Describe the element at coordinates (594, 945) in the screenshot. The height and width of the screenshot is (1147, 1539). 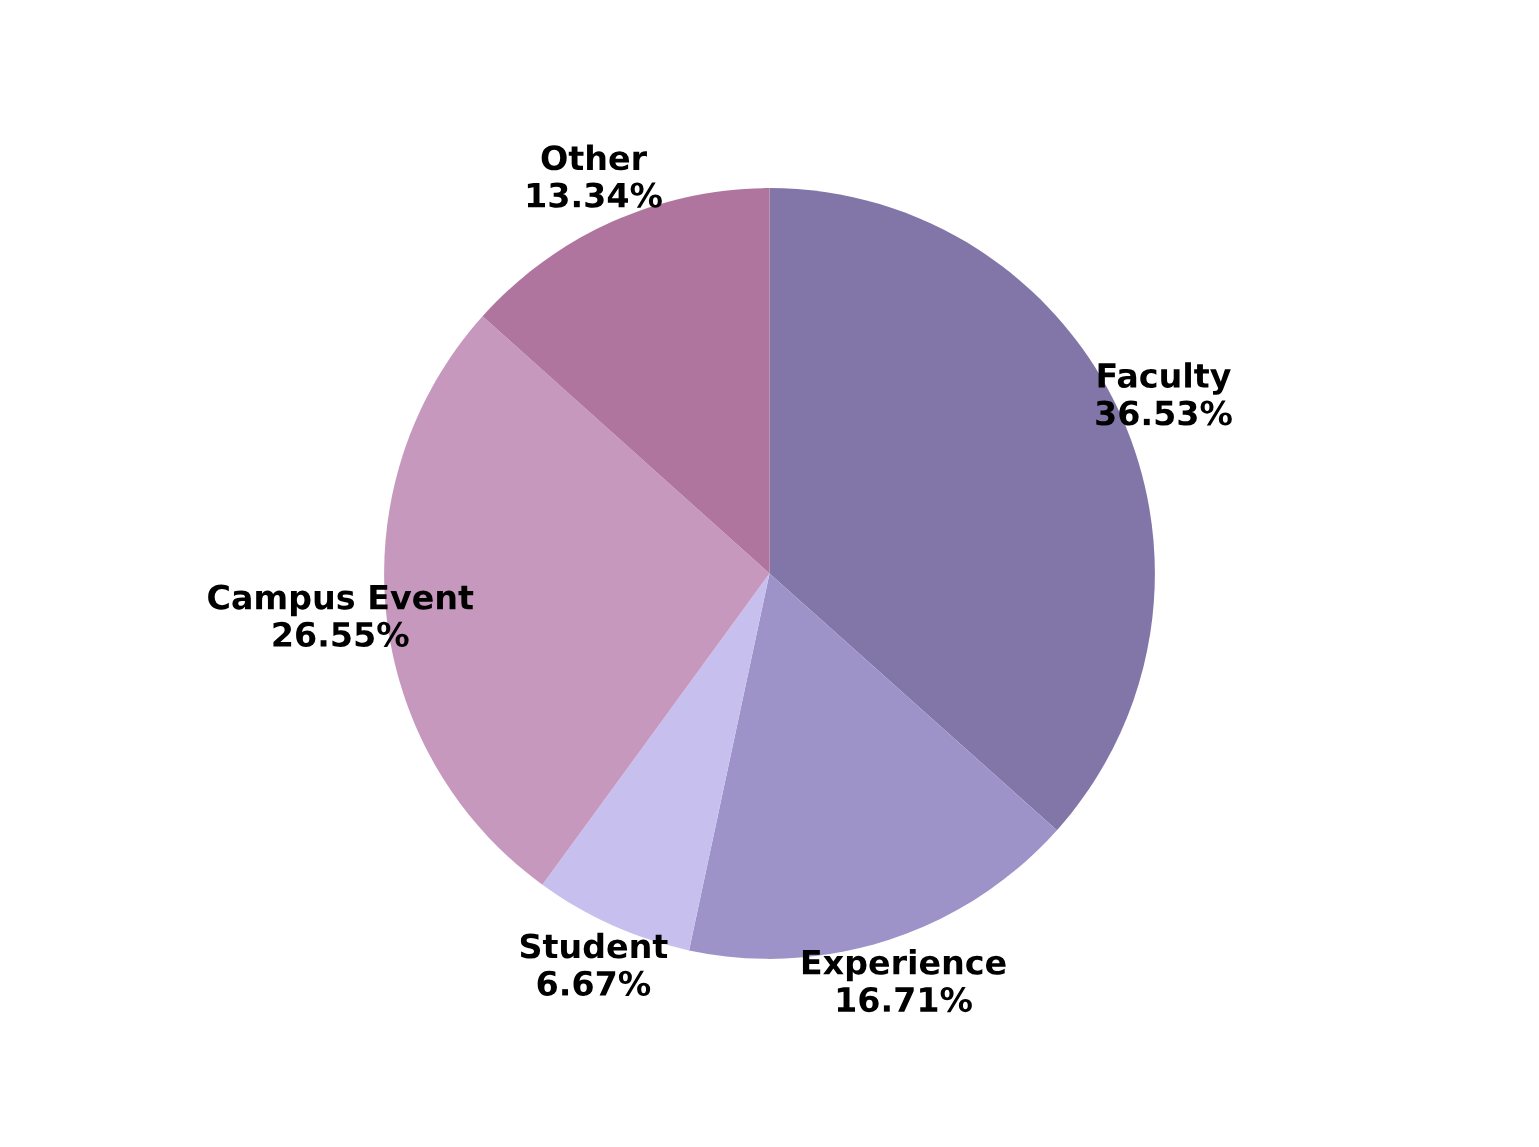
I see `slice-label: Student` at that location.